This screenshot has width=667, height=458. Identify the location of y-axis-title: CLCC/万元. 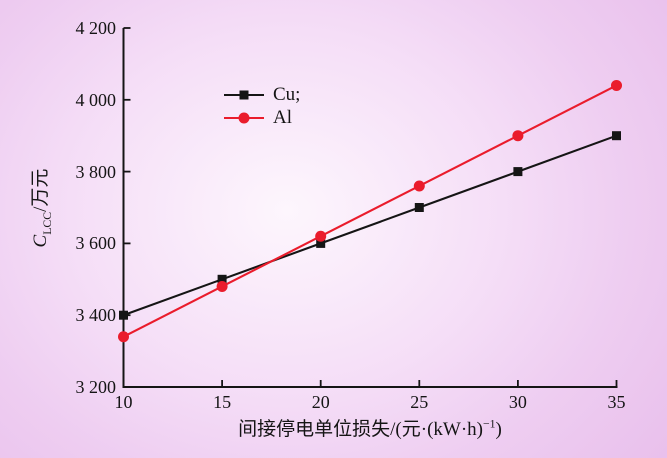
(39, 208).